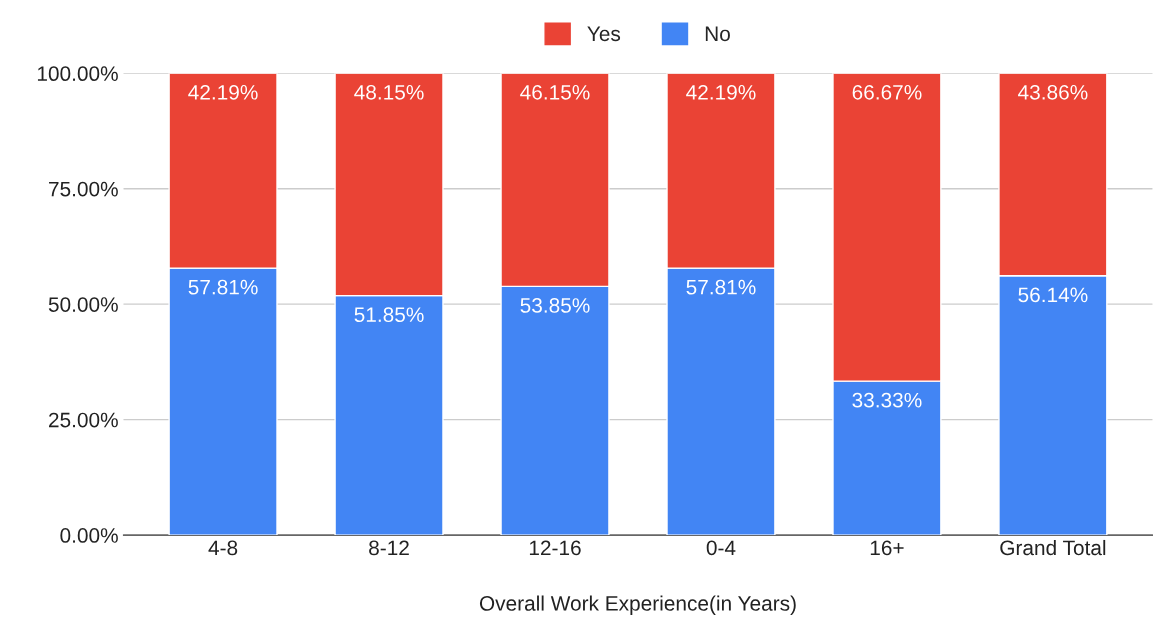 The width and height of the screenshot is (1176, 637). I want to click on legend-label: Yes, so click(604, 34).